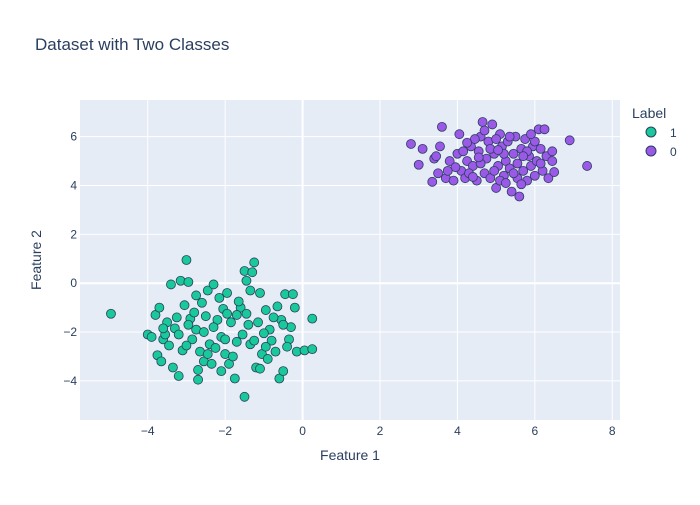 This screenshot has width=700, height=505. What do you see at coordinates (661, 133) in the screenshot?
I see `legend-item-1: 1` at bounding box center [661, 133].